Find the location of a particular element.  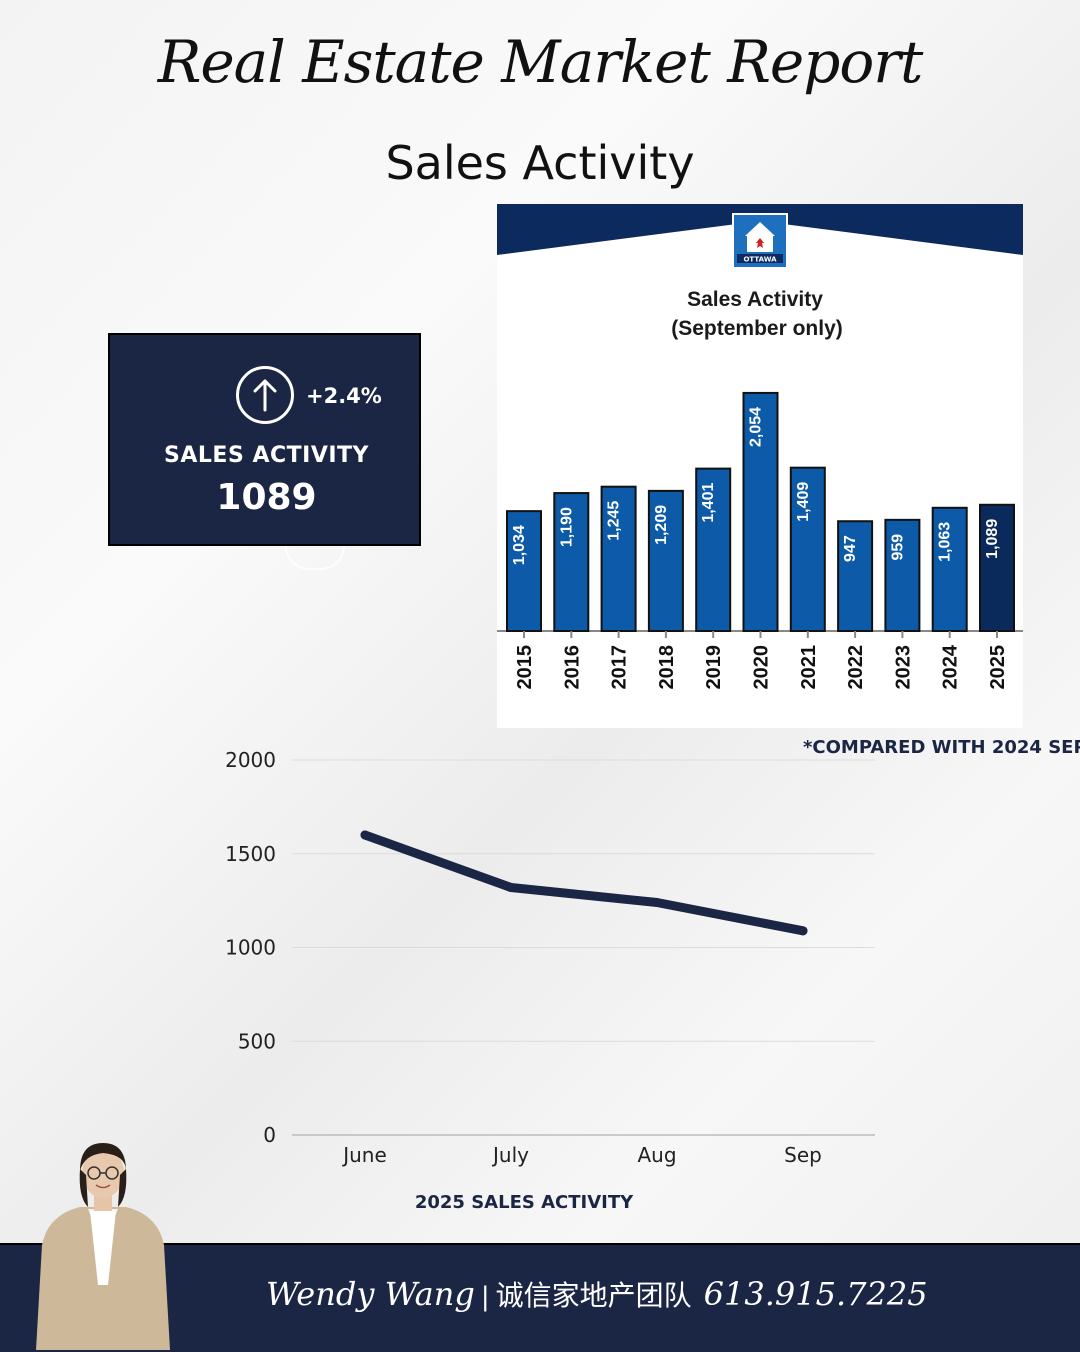

y-tick-label: 2000 is located at coordinates (250, 760).